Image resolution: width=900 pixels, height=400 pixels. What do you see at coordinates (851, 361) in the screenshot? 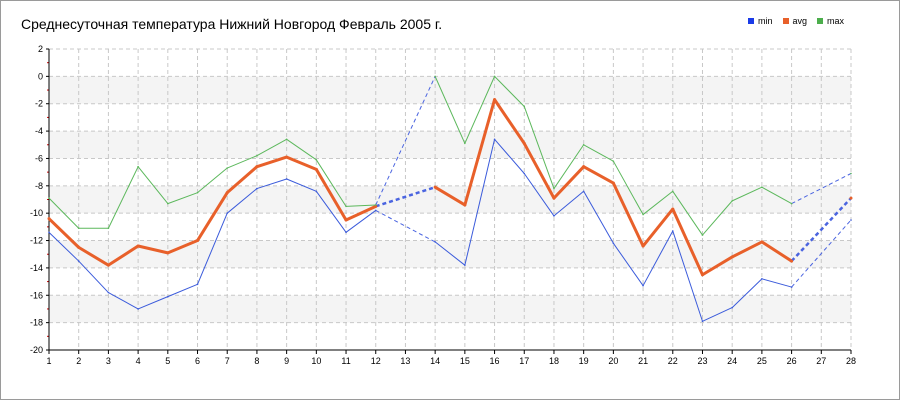
I see `x-tick-label: 28` at bounding box center [851, 361].